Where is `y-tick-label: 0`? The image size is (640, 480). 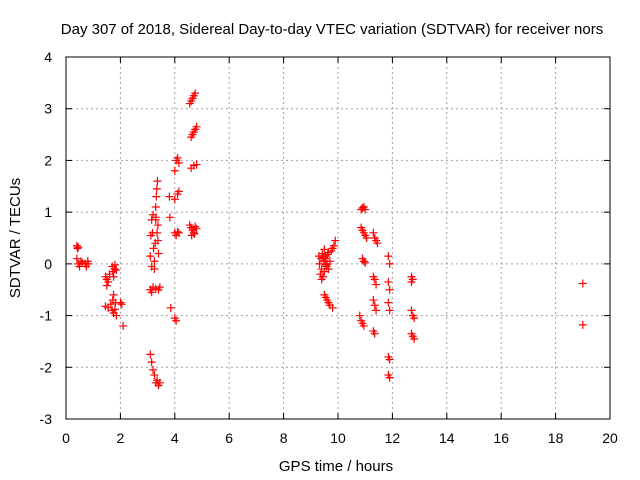
y-tick-label: 0 is located at coordinates (48, 264).